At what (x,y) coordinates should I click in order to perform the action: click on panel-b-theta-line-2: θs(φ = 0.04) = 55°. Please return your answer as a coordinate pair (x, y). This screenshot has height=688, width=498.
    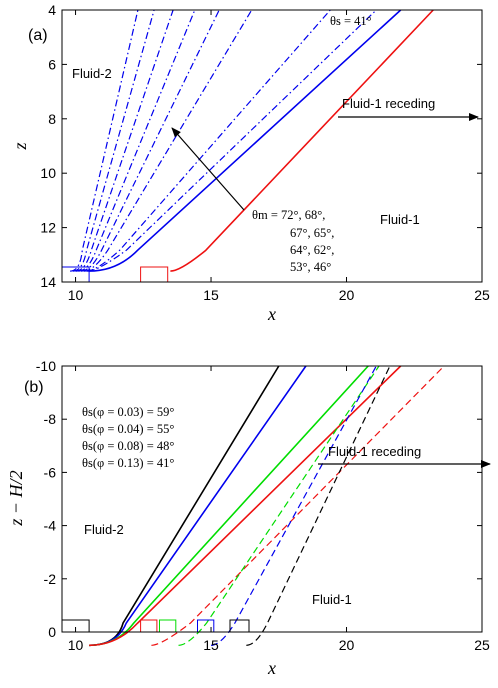
    Looking at the image, I should click on (128, 429).